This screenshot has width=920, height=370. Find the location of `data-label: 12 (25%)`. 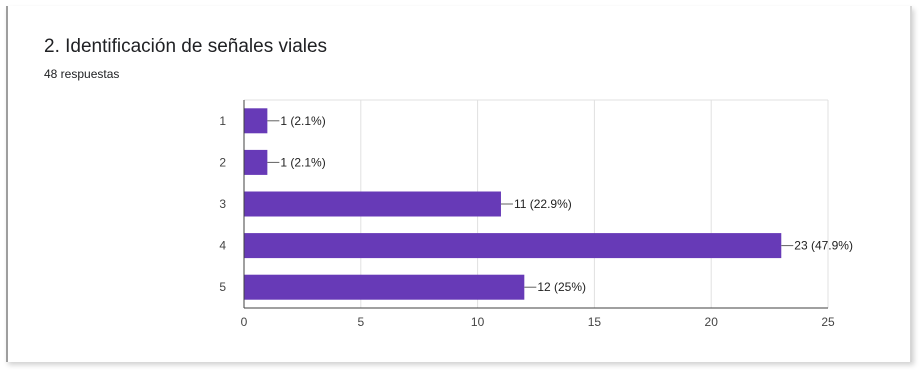

data-label: 12 (25%) is located at coordinates (561, 287).